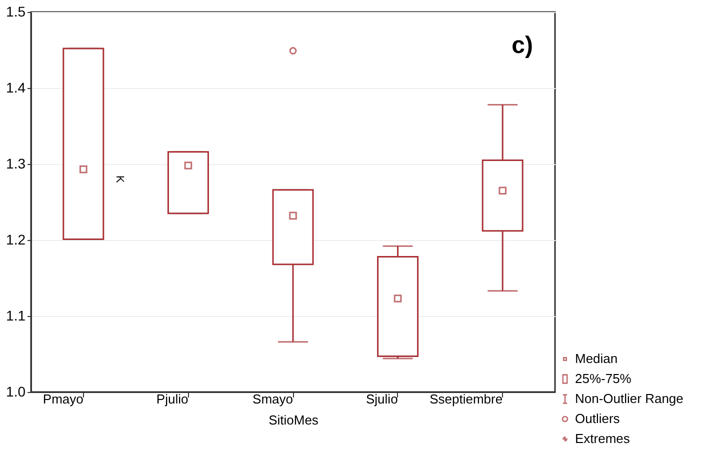 This screenshot has height=457, width=727. I want to click on x-tick-label: Pmayo, so click(63, 399).